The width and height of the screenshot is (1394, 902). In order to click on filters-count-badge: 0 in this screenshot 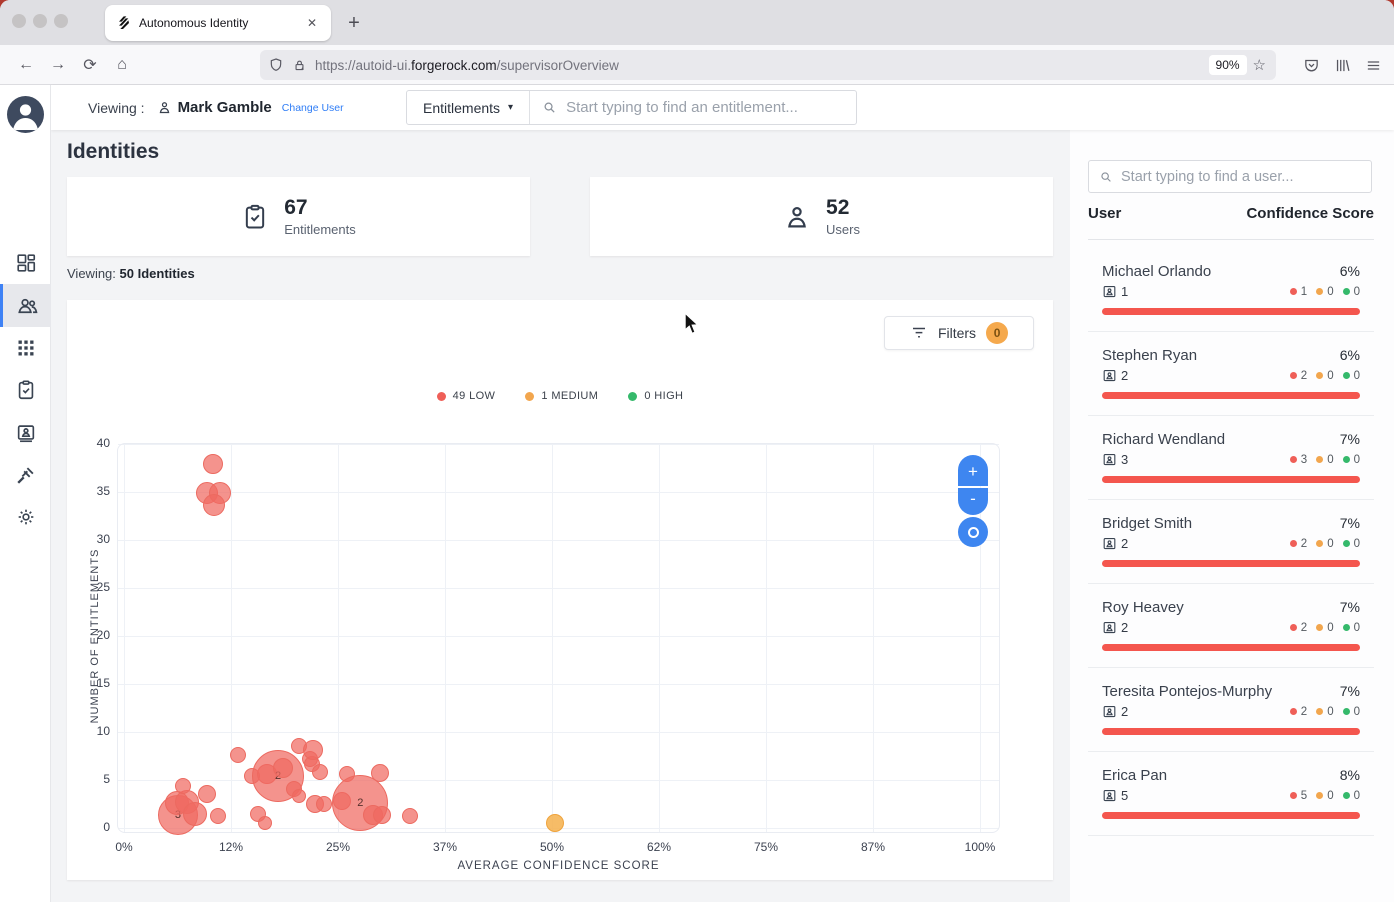, I will do `click(997, 333)`.